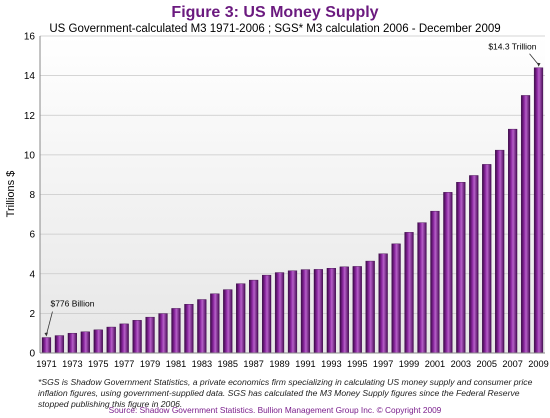 Image resolution: width=550 pixels, height=418 pixels. I want to click on bar-1975, so click(98, 341).